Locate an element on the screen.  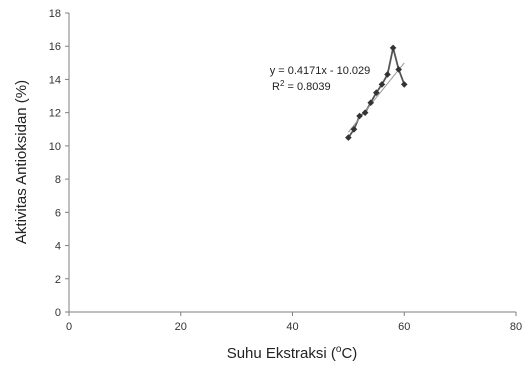
x-axis-ticks: 0 20 40 60 80 is located at coordinates (294, 322).